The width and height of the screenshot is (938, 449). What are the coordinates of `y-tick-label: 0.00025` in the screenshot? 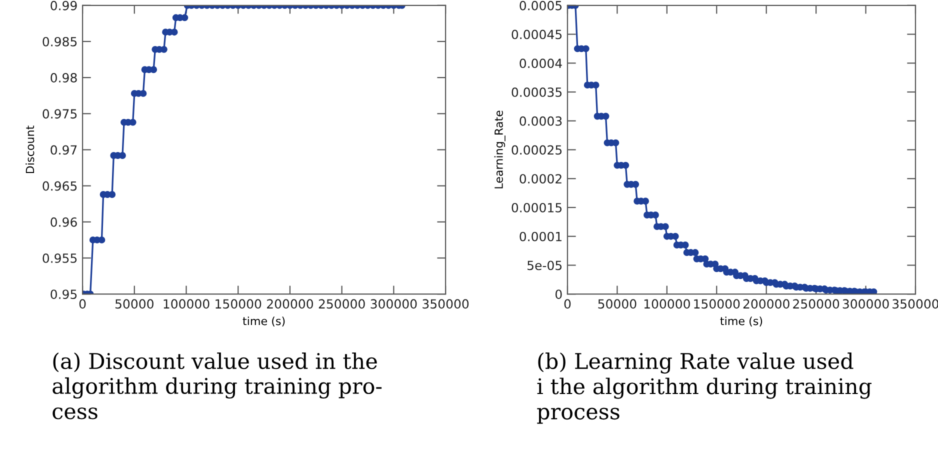 It's located at (537, 150).